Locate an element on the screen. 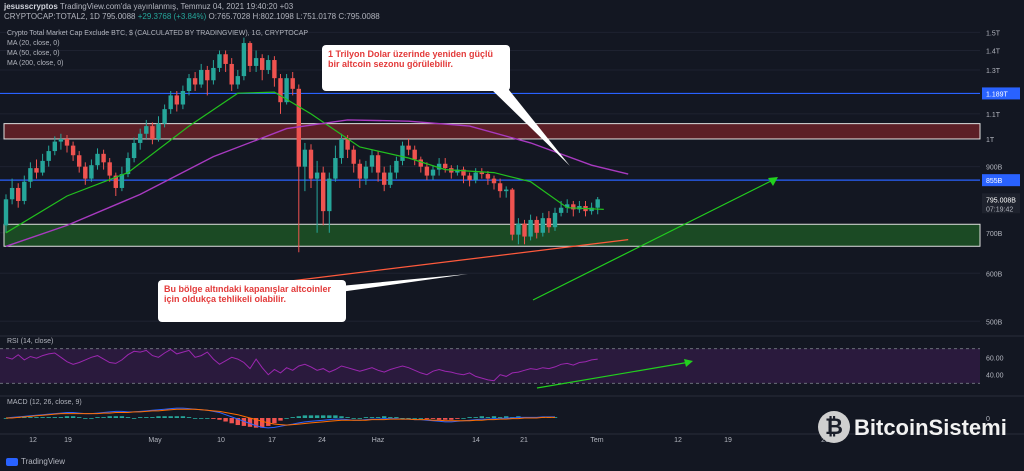  price-tag-label: 795.008B is located at coordinates (1001, 200).